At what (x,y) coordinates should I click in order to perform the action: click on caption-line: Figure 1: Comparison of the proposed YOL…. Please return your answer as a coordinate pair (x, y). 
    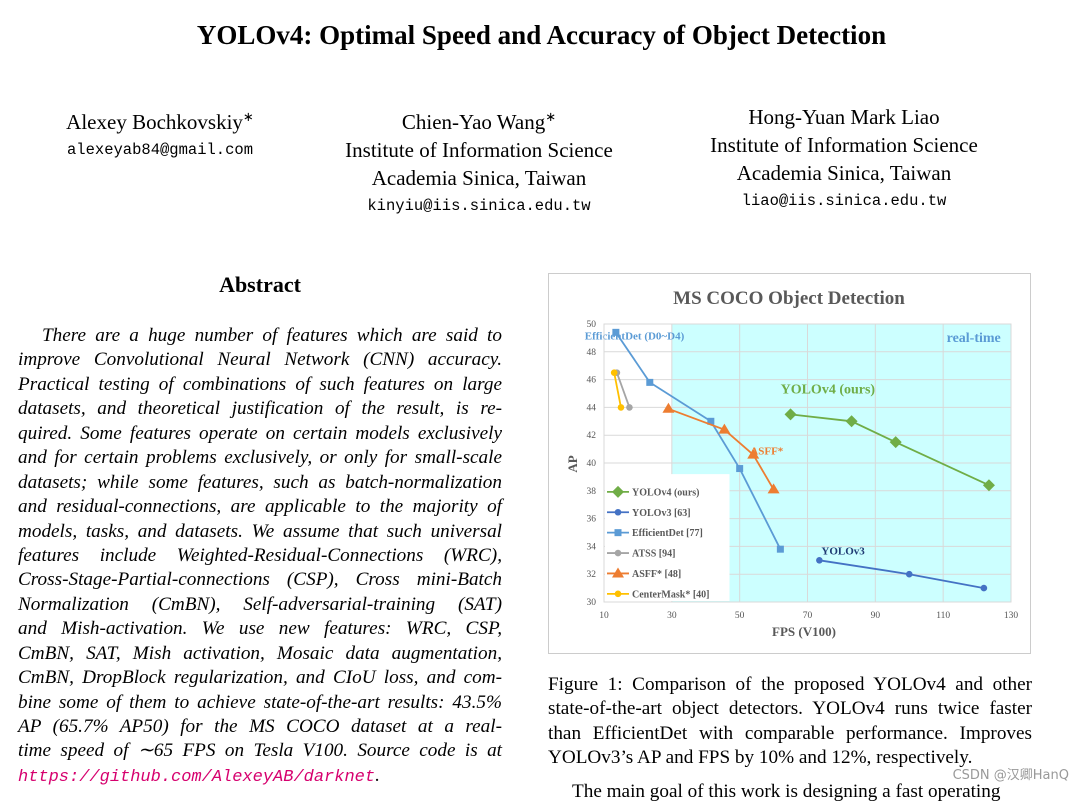
    Looking at the image, I should click on (790, 684).